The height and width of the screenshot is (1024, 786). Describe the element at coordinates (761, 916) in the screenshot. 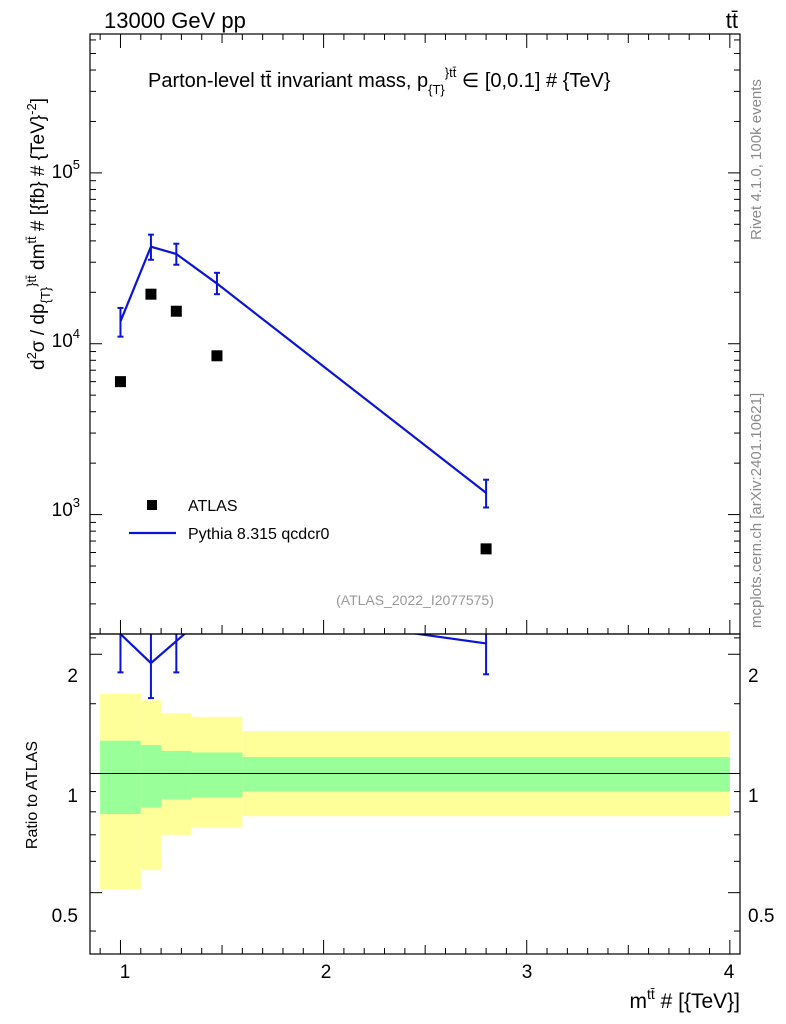

I see `ratio-tick-label-right-0-5: 0.5` at that location.